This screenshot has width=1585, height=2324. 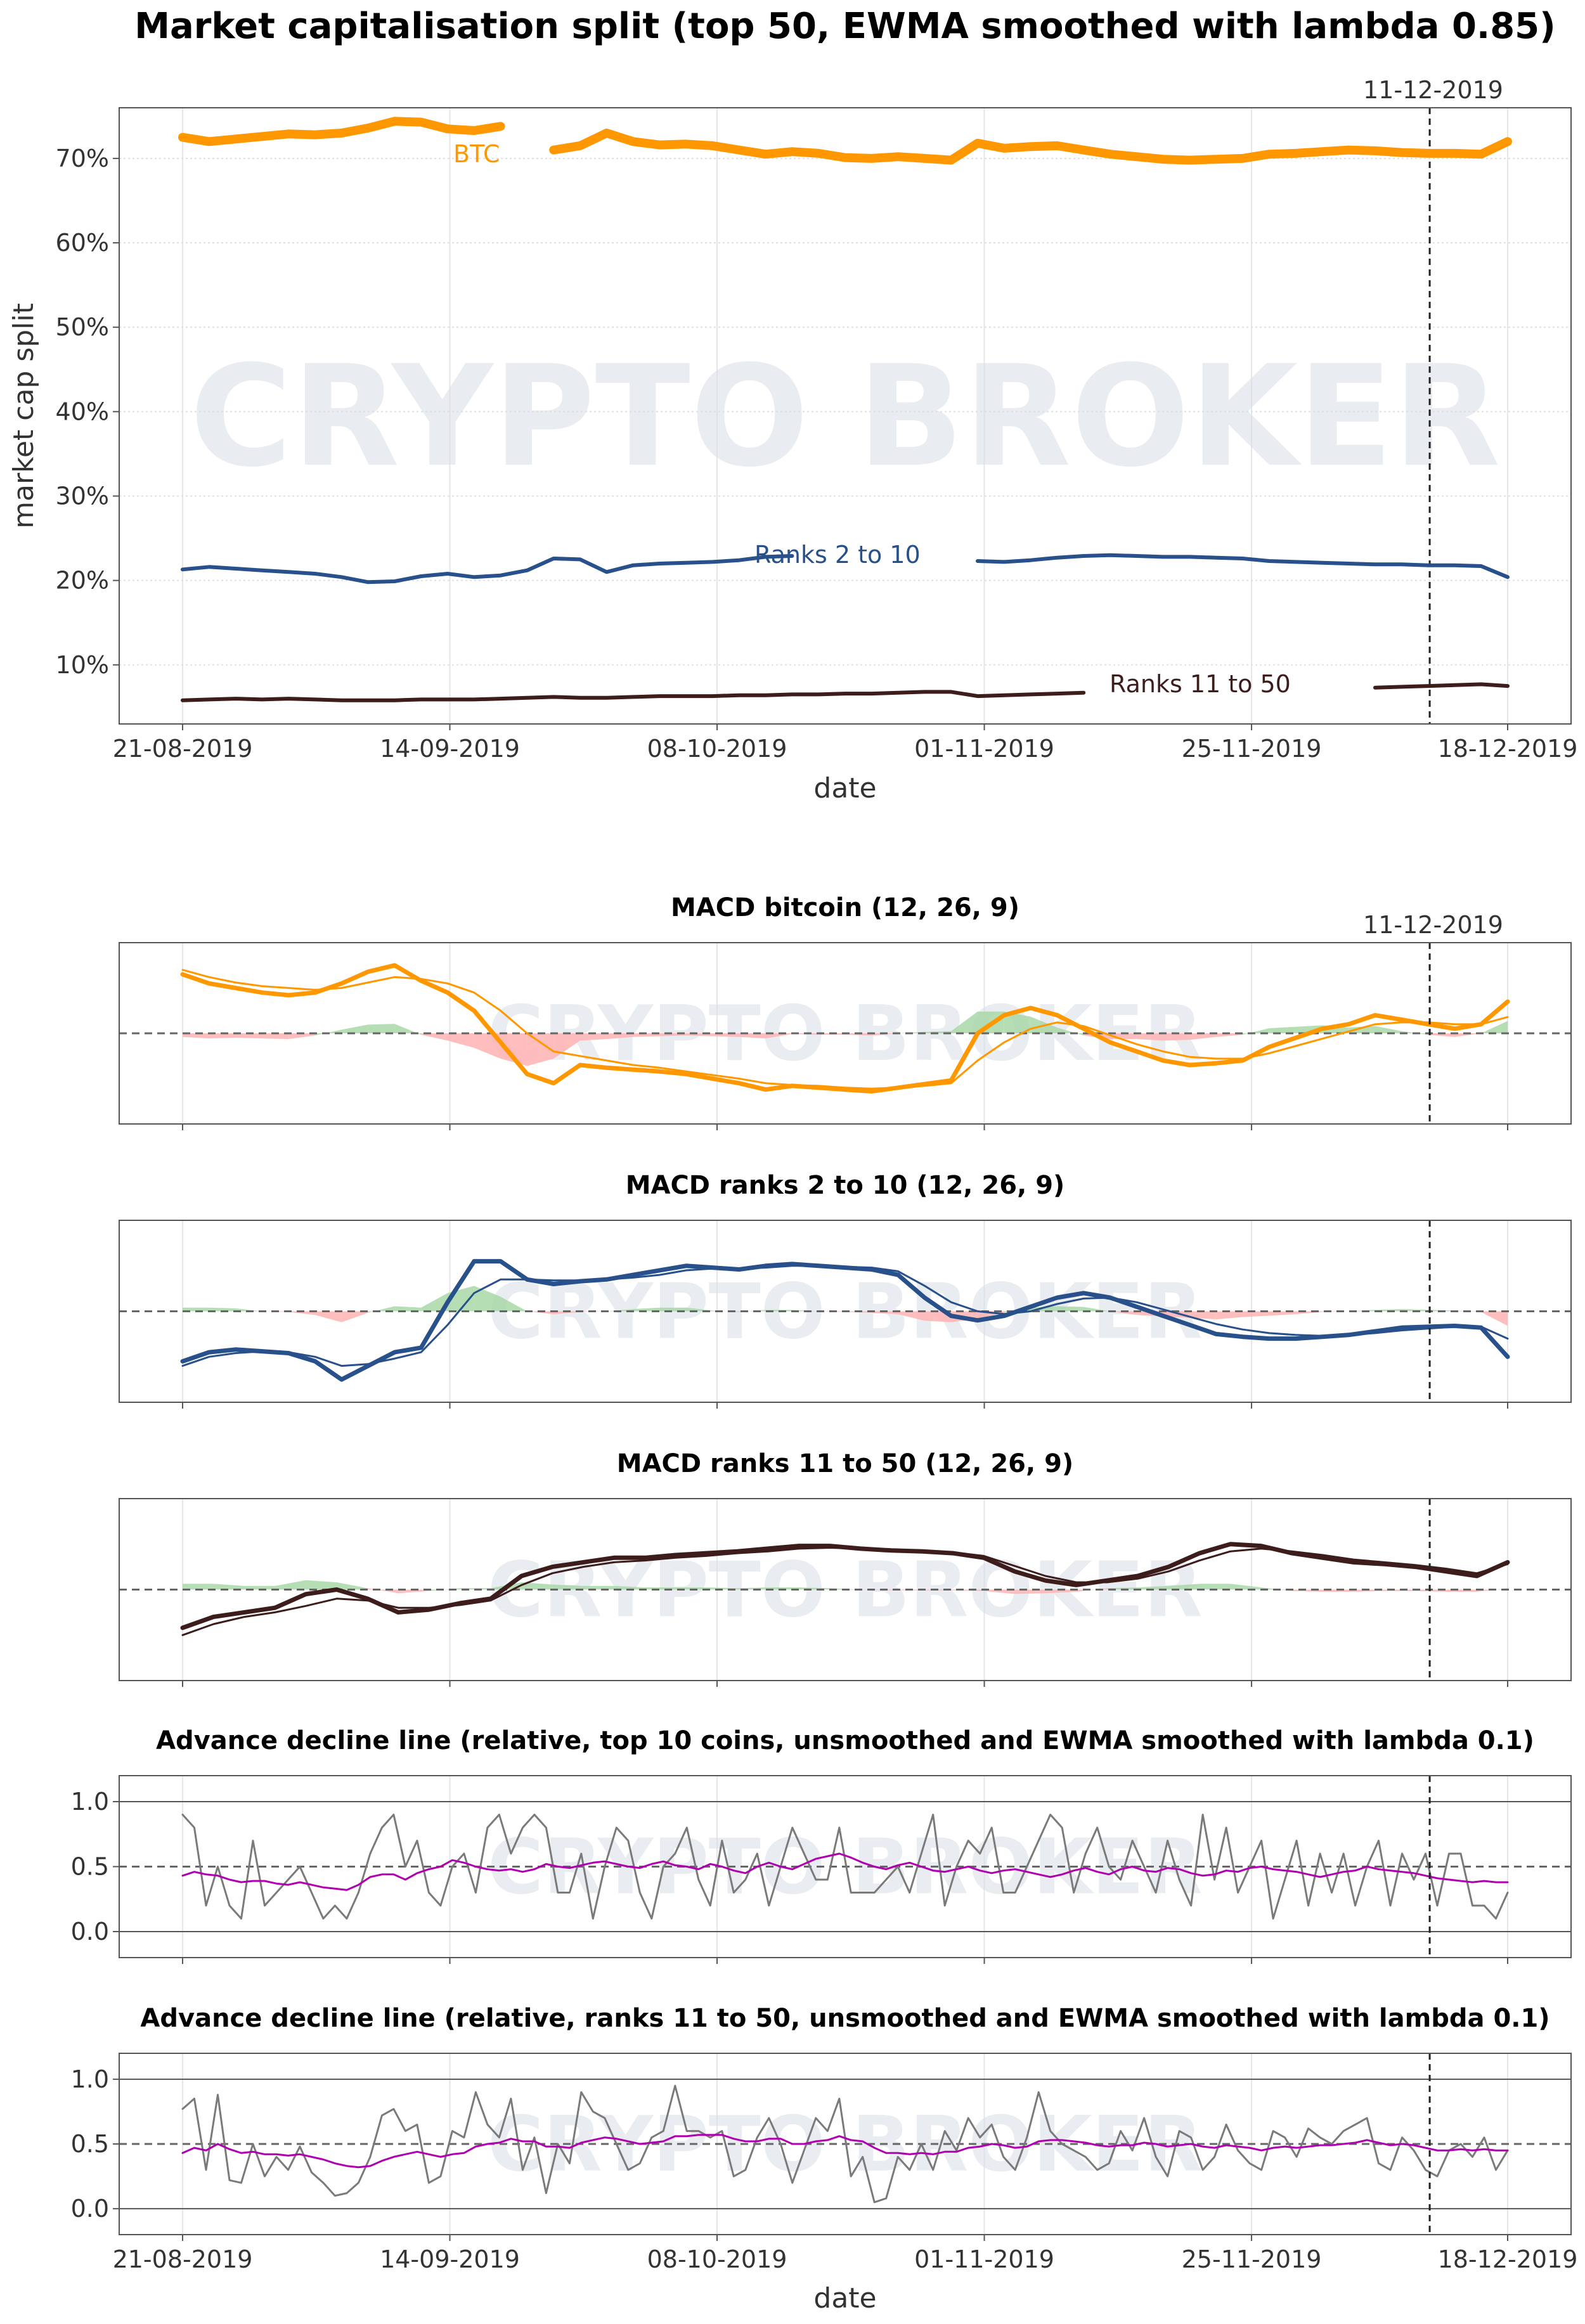 I want to click on y-tick-label: 50%, so click(x=82, y=327).